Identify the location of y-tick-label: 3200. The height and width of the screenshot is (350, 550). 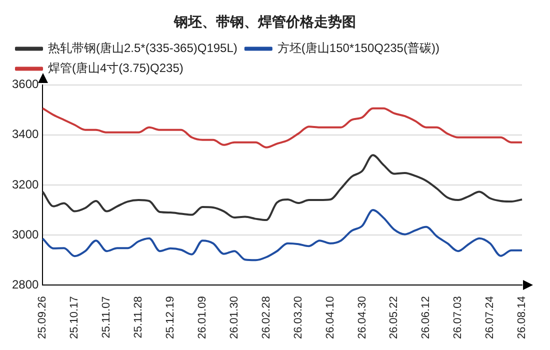
(26, 184).